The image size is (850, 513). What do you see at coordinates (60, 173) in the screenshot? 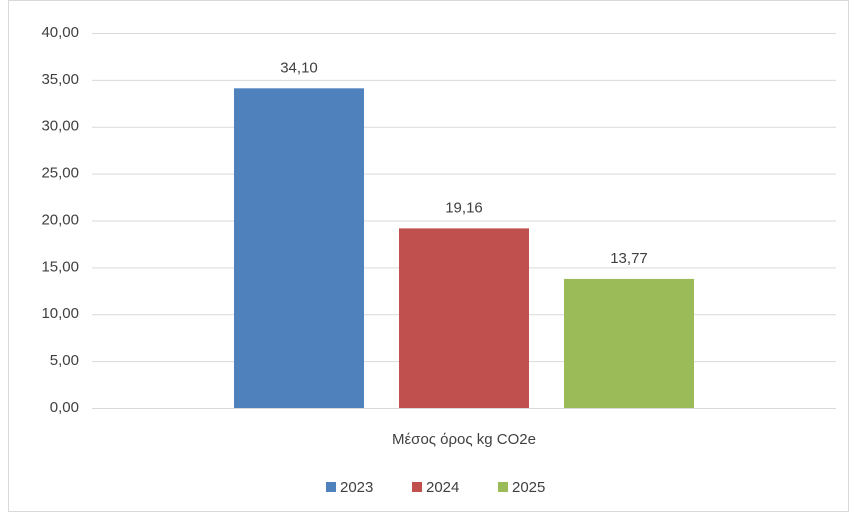
I see `y-tick-label: 25,00` at bounding box center [60, 173].